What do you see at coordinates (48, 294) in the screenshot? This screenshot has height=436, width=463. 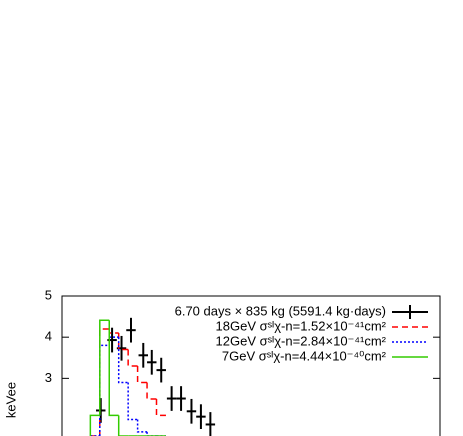 I see `y-tick-label: 5` at bounding box center [48, 294].